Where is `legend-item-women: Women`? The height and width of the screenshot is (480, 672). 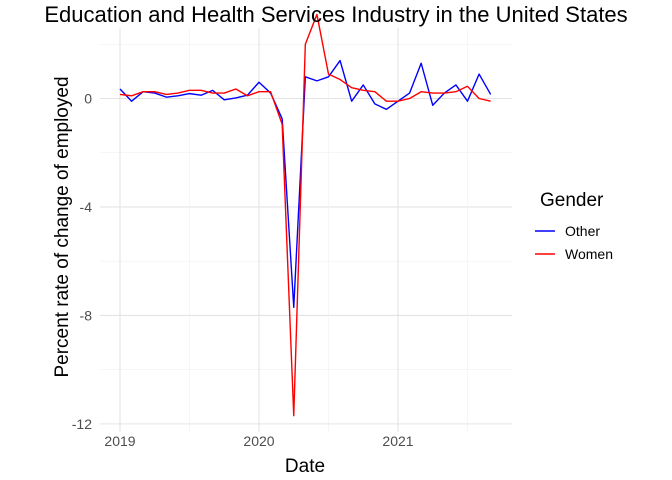 legend-item-women: Women is located at coordinates (574, 254).